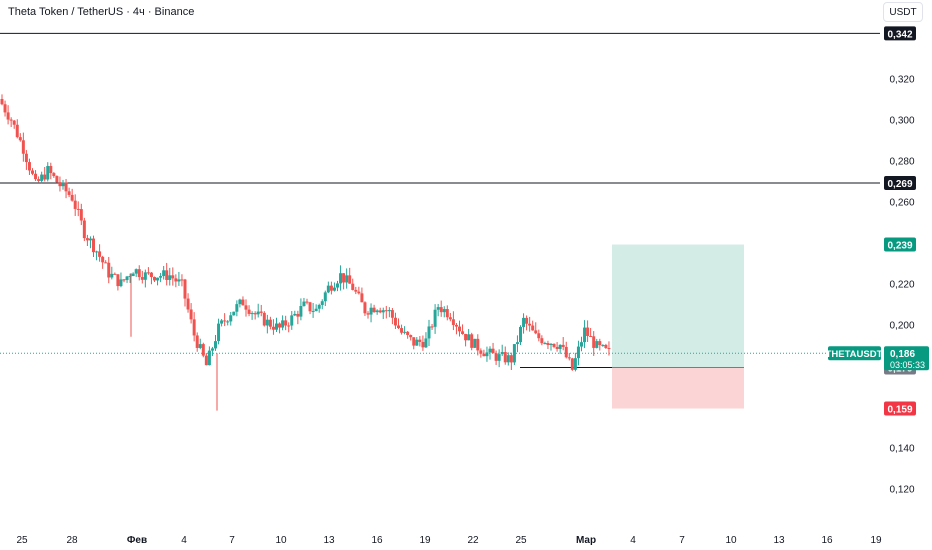 The width and height of the screenshot is (932, 550). What do you see at coordinates (901, 80) in the screenshot?
I see `y-tick-label: 0,320` at bounding box center [901, 80].